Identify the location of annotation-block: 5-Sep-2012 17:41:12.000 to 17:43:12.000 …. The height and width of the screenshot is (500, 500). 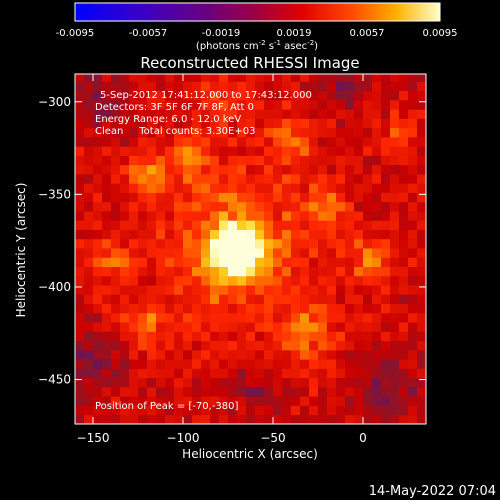
(203, 113).